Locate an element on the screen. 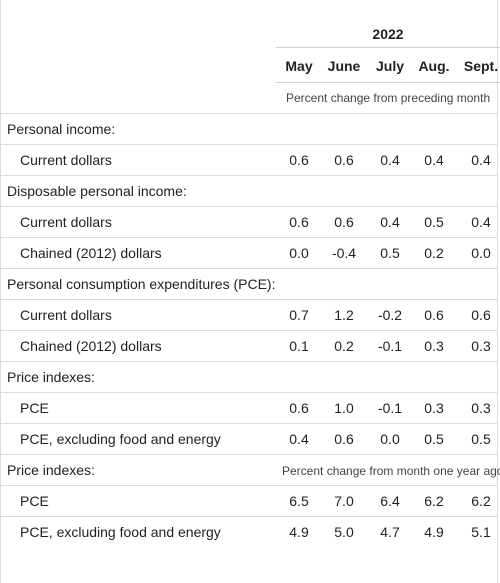 The image size is (500, 583). table-row: Chained (2012) dollars 0.0 -0.4 0.5 0.2 0.0 is located at coordinates (249, 253).